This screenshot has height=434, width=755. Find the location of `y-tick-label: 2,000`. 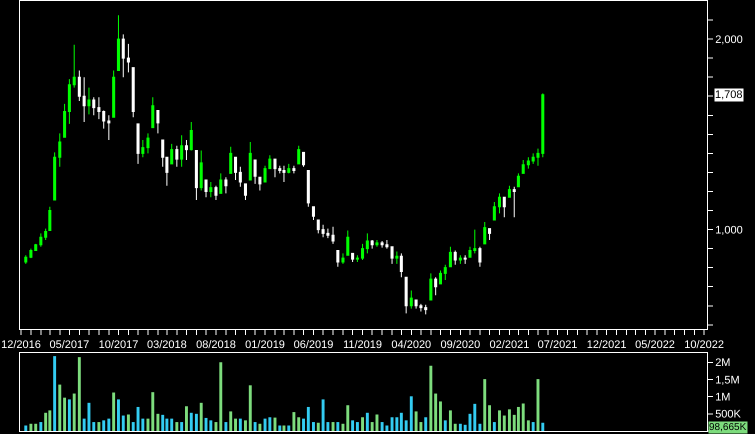

y-tick-label: 2,000 is located at coordinates (729, 40).